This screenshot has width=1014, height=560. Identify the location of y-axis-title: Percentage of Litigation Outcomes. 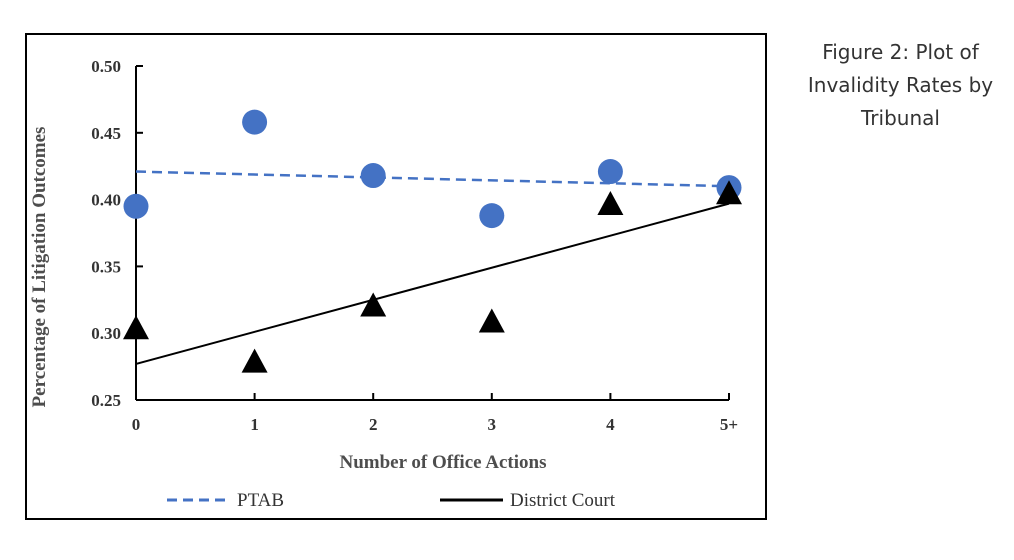
(39, 267).